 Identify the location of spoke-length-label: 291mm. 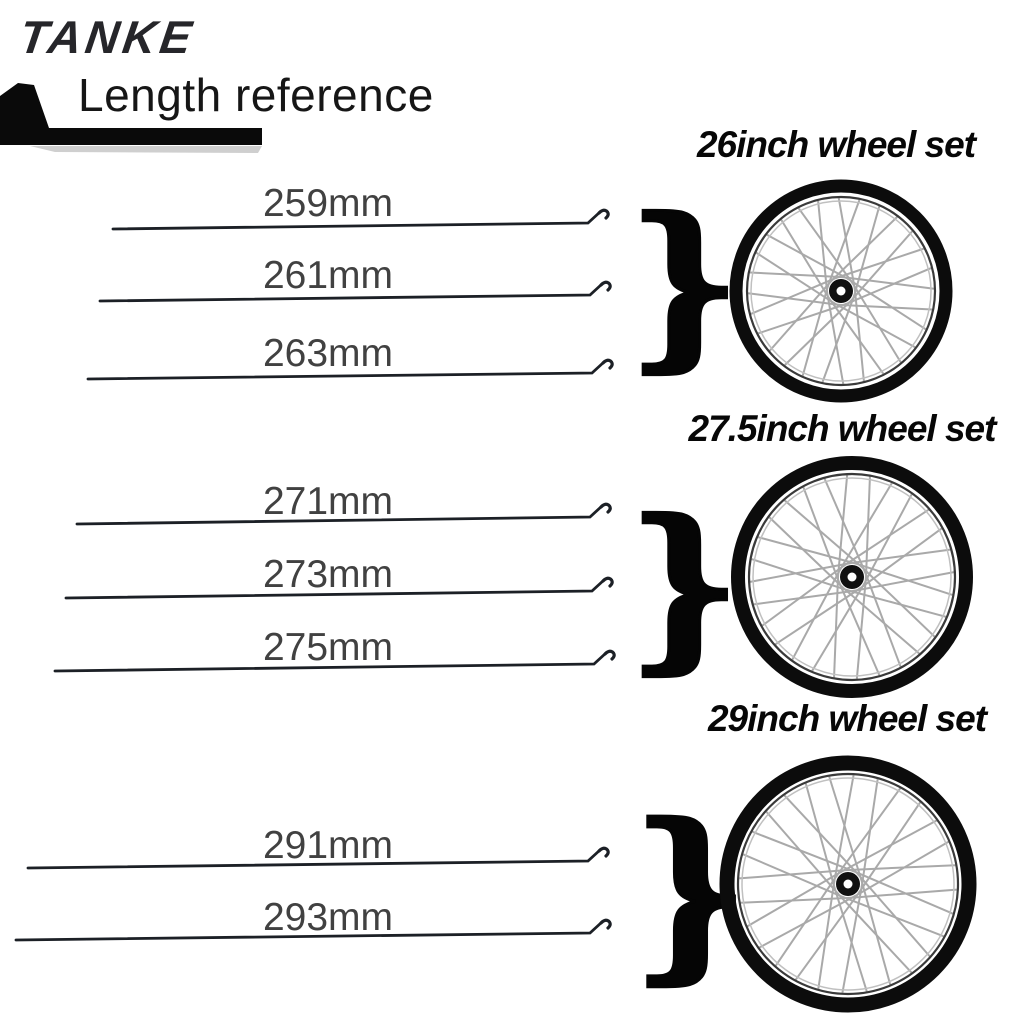
(328, 845).